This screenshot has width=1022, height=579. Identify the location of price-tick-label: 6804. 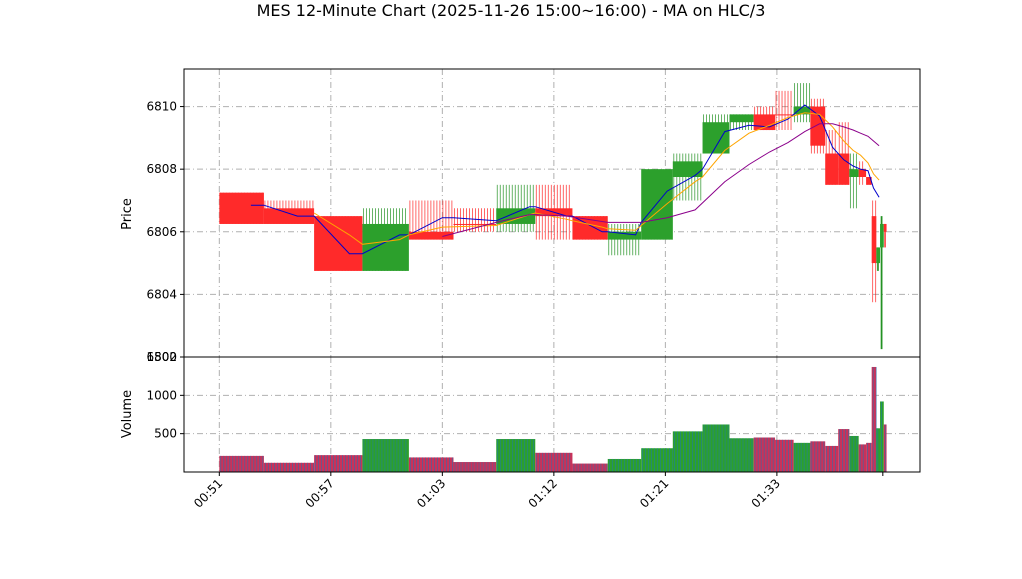
(161, 294).